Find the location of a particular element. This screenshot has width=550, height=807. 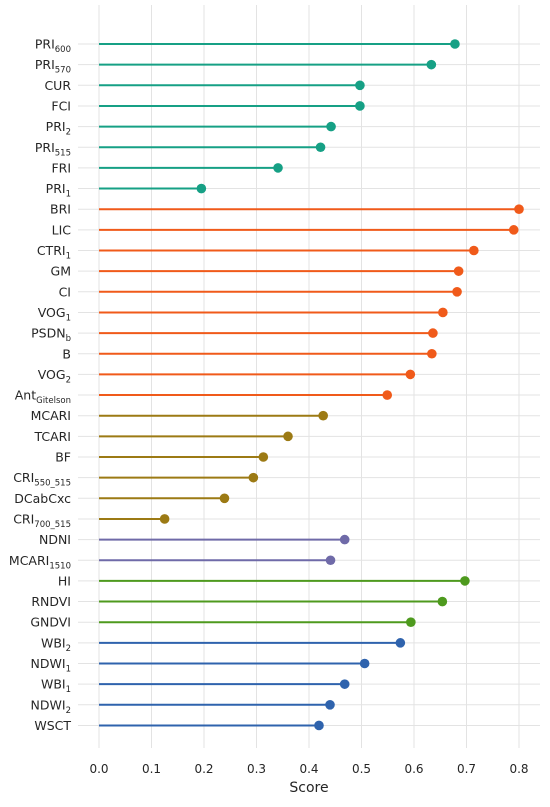

category-label-base: WSCT is located at coordinates (52, 725).